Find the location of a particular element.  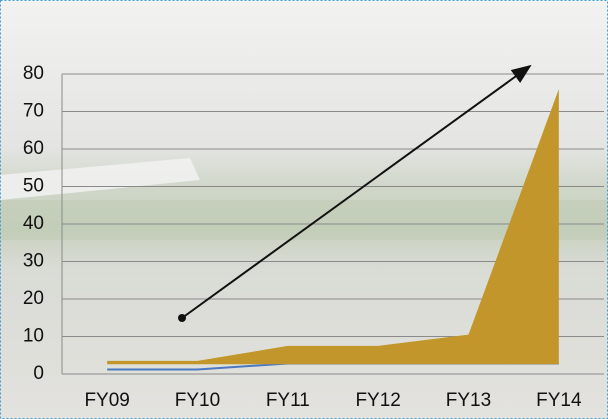

y-tick-label: 80 is located at coordinates (33, 73).